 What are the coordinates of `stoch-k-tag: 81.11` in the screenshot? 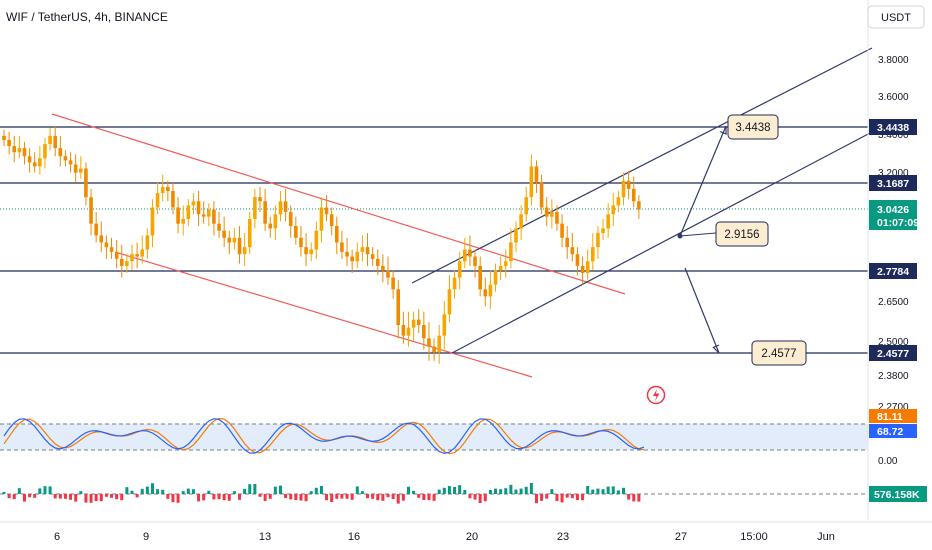 It's located at (893, 416).